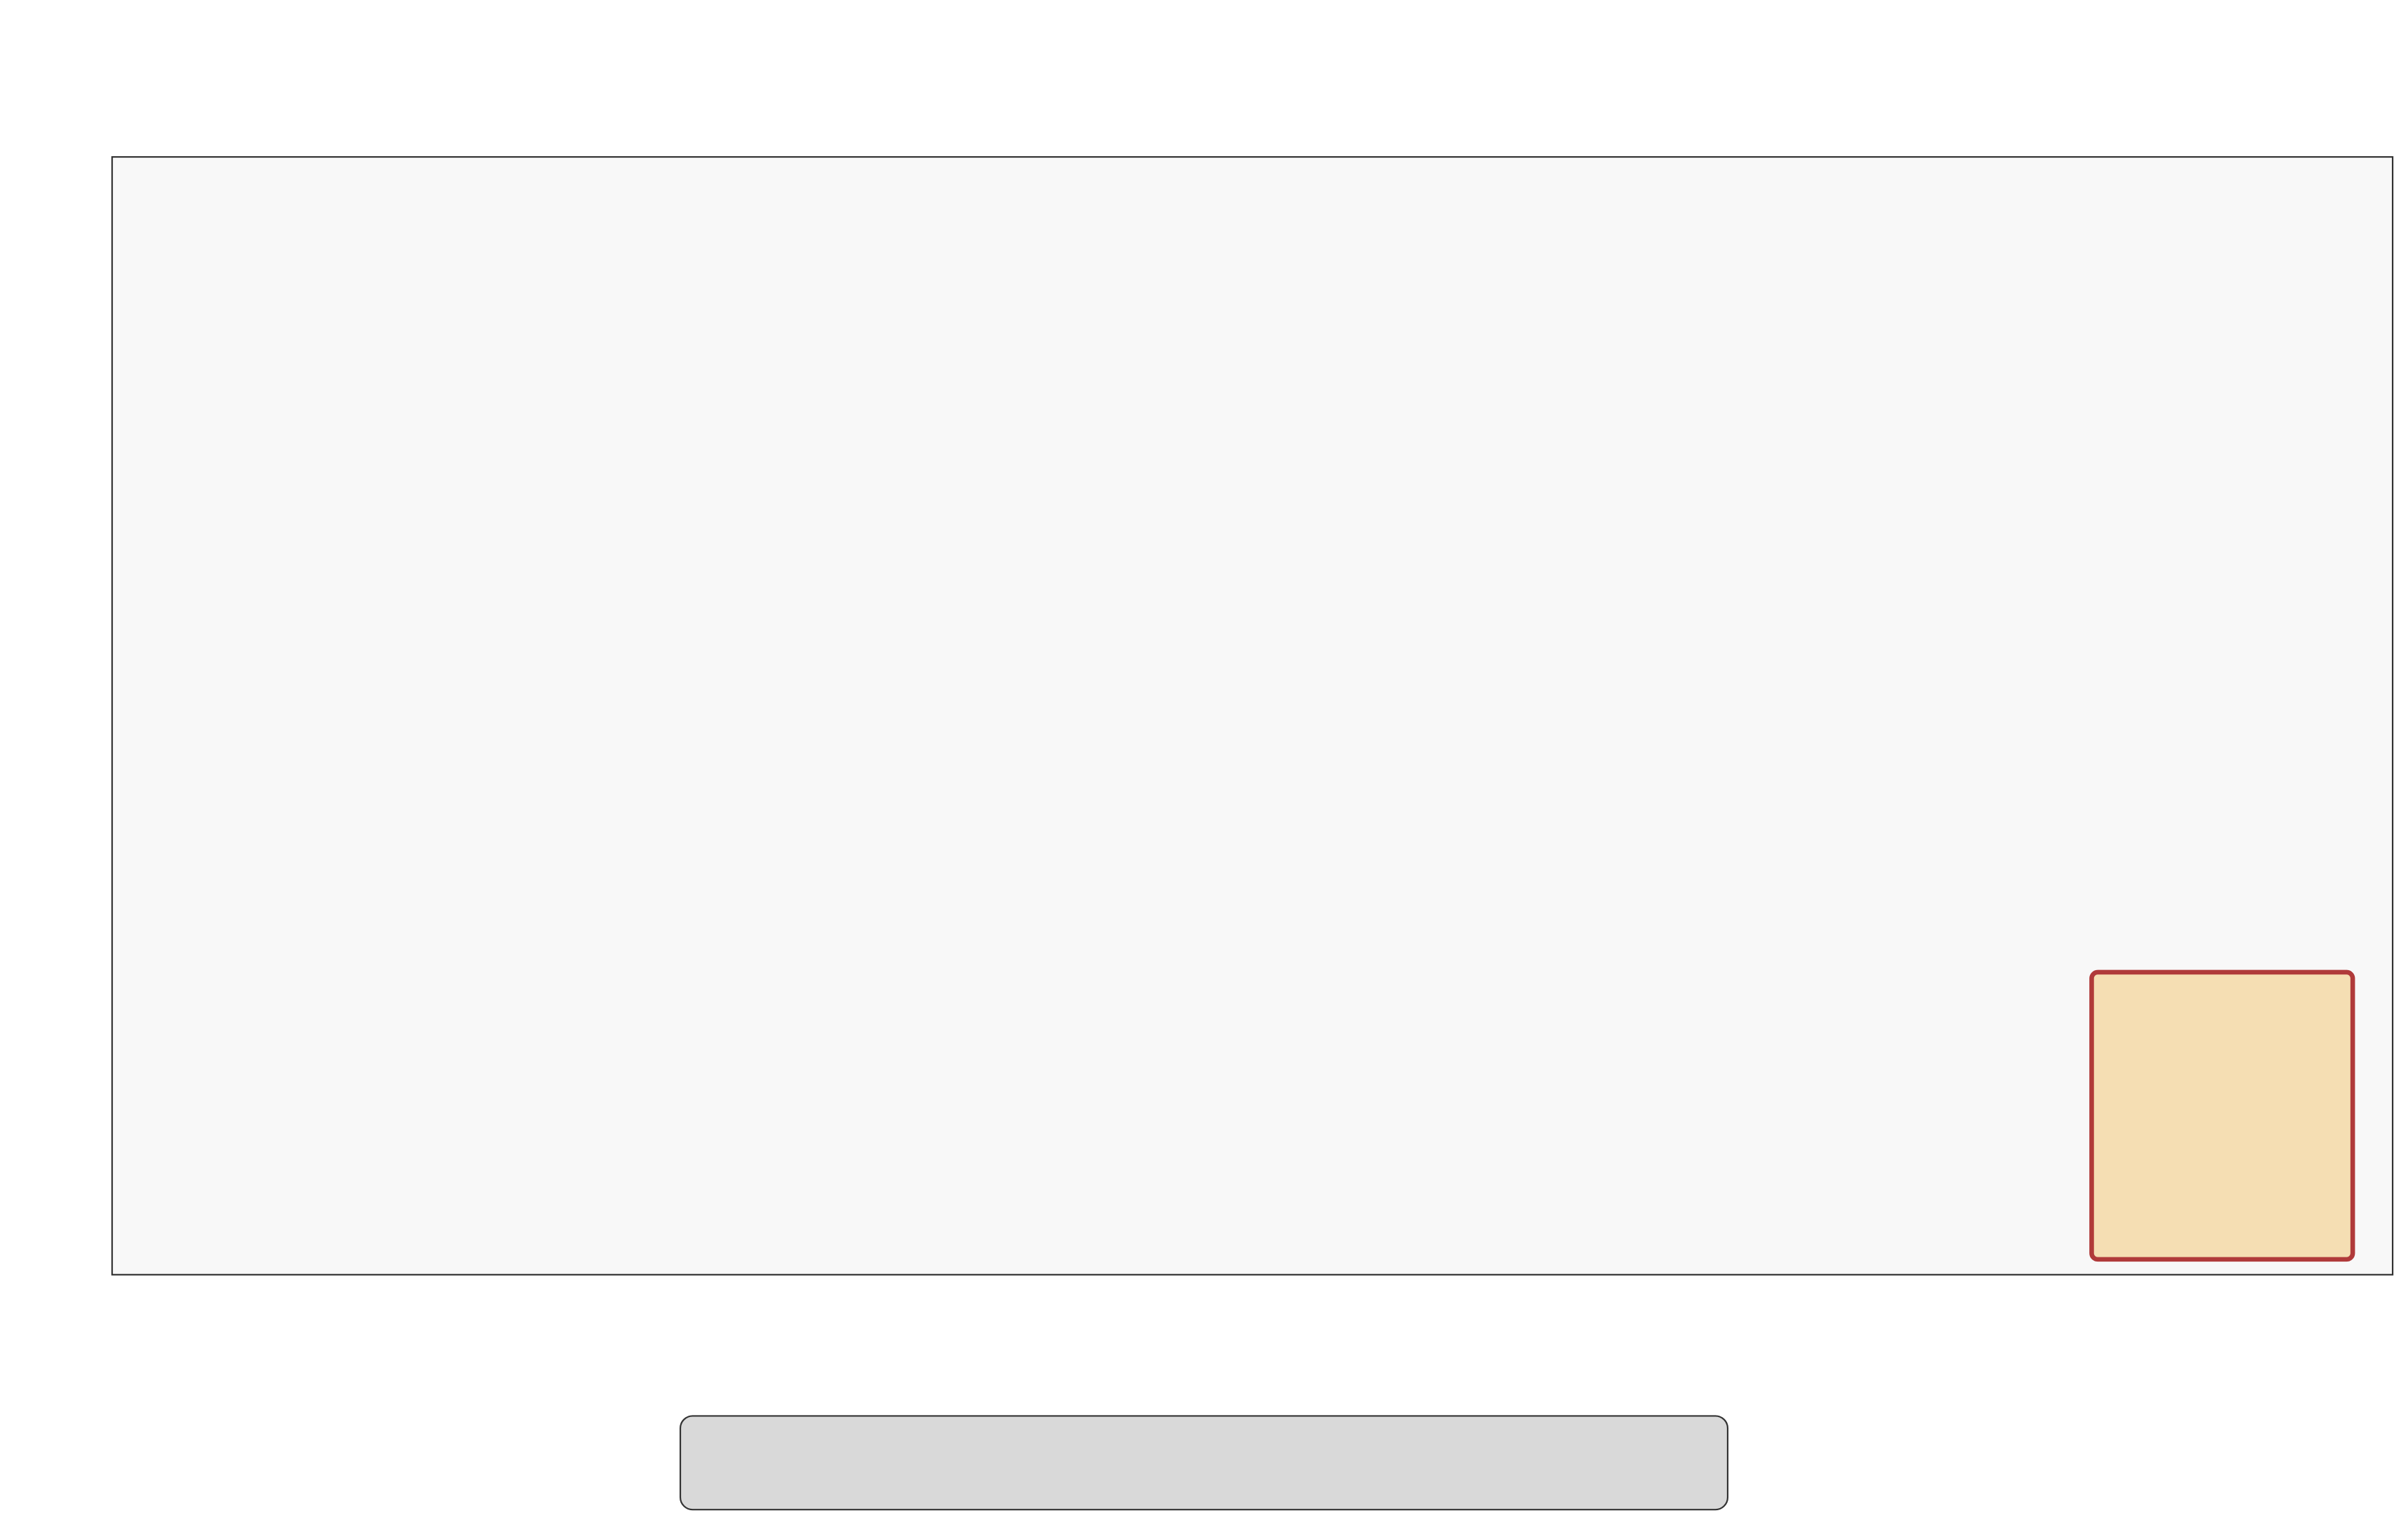 The height and width of the screenshot is (1513, 2408). Describe the element at coordinates (1204, 1463) in the screenshot. I see `footer-box` at that location.